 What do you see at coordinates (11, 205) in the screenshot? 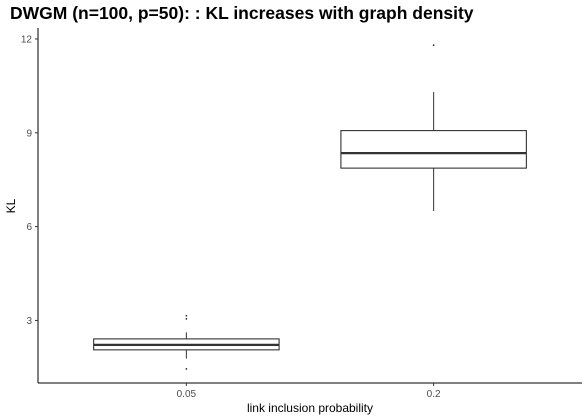
I see `y-axis-title: KL` at bounding box center [11, 205].